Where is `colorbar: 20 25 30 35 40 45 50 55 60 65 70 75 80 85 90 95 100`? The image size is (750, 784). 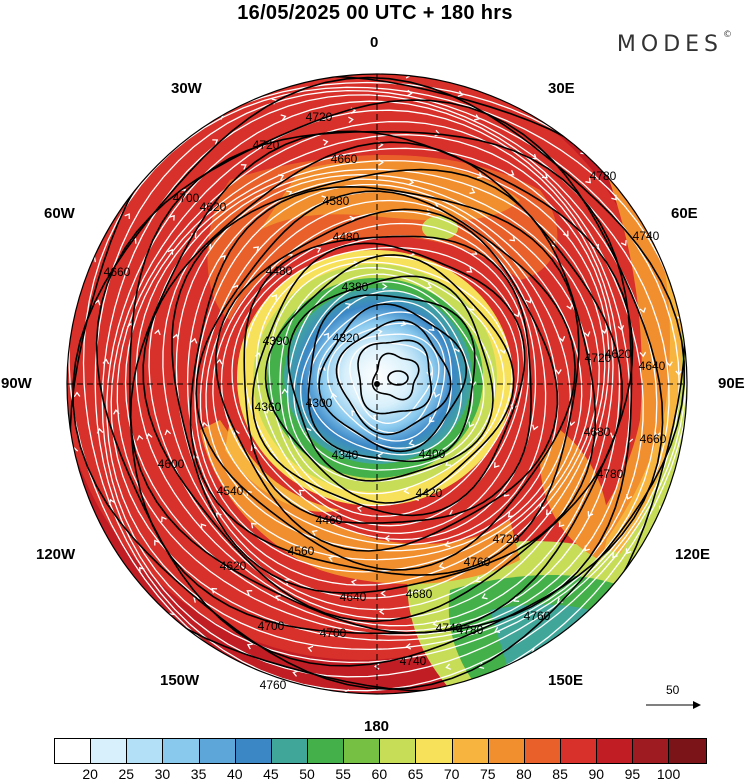
colorbar: 20 25 30 35 40 45 50 55 60 65 70 75 80 85 90 95 100 is located at coordinates (380, 760).